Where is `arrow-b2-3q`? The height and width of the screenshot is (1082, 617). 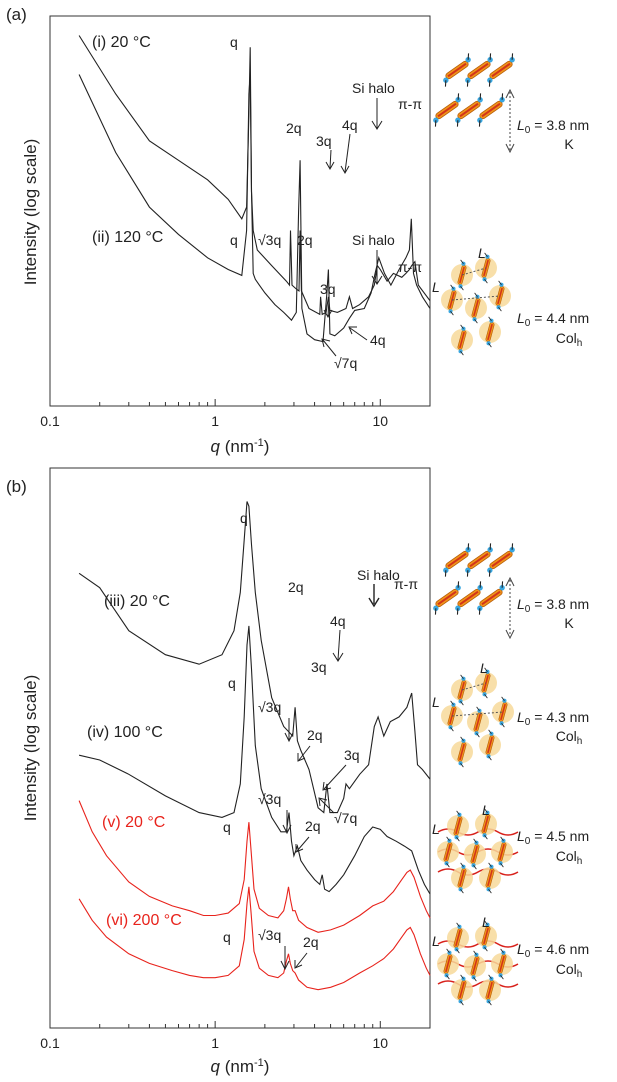 arrow-b2-3q is located at coordinates (335, 777).